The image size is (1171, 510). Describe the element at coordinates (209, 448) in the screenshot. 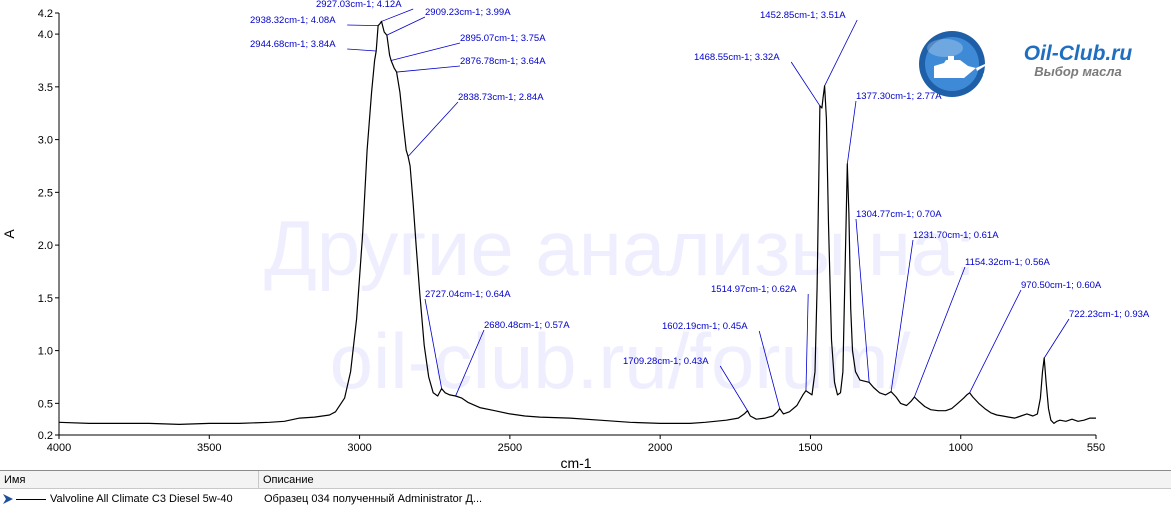

I see `x-tick-label: 3500` at that location.